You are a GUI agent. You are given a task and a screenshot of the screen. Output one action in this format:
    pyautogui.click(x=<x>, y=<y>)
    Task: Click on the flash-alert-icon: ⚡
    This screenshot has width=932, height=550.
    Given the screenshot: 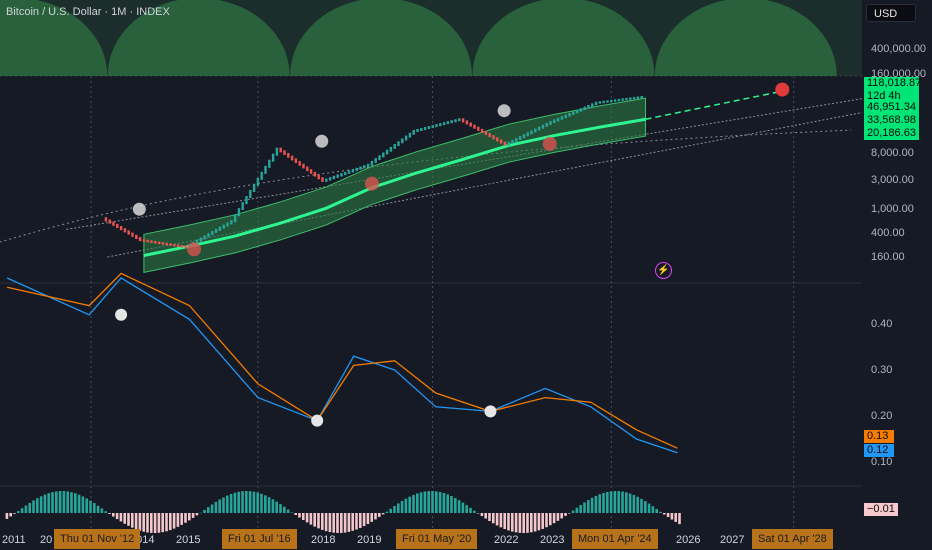 What is the action you would take?
    pyautogui.click(x=663, y=270)
    